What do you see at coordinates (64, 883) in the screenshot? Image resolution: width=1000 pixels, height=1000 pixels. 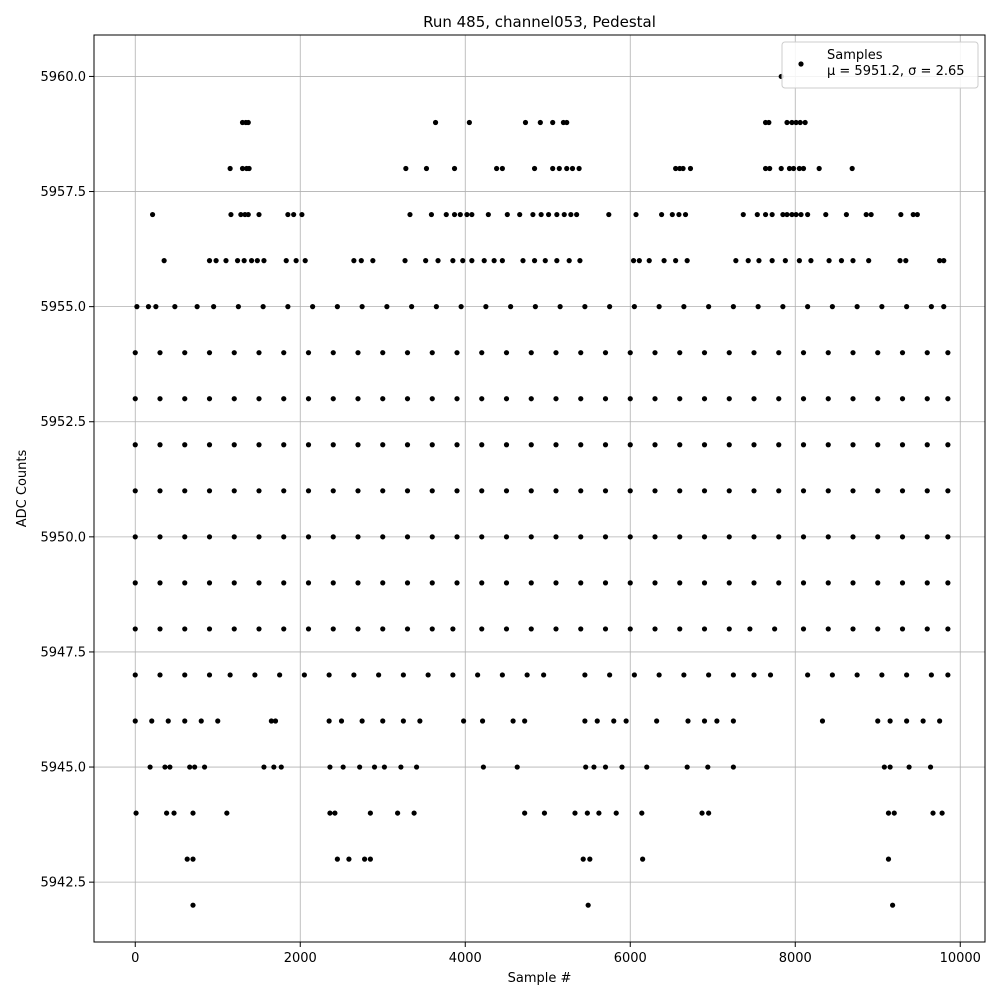 I see `y-tick-label: 5942.5` at bounding box center [64, 883].